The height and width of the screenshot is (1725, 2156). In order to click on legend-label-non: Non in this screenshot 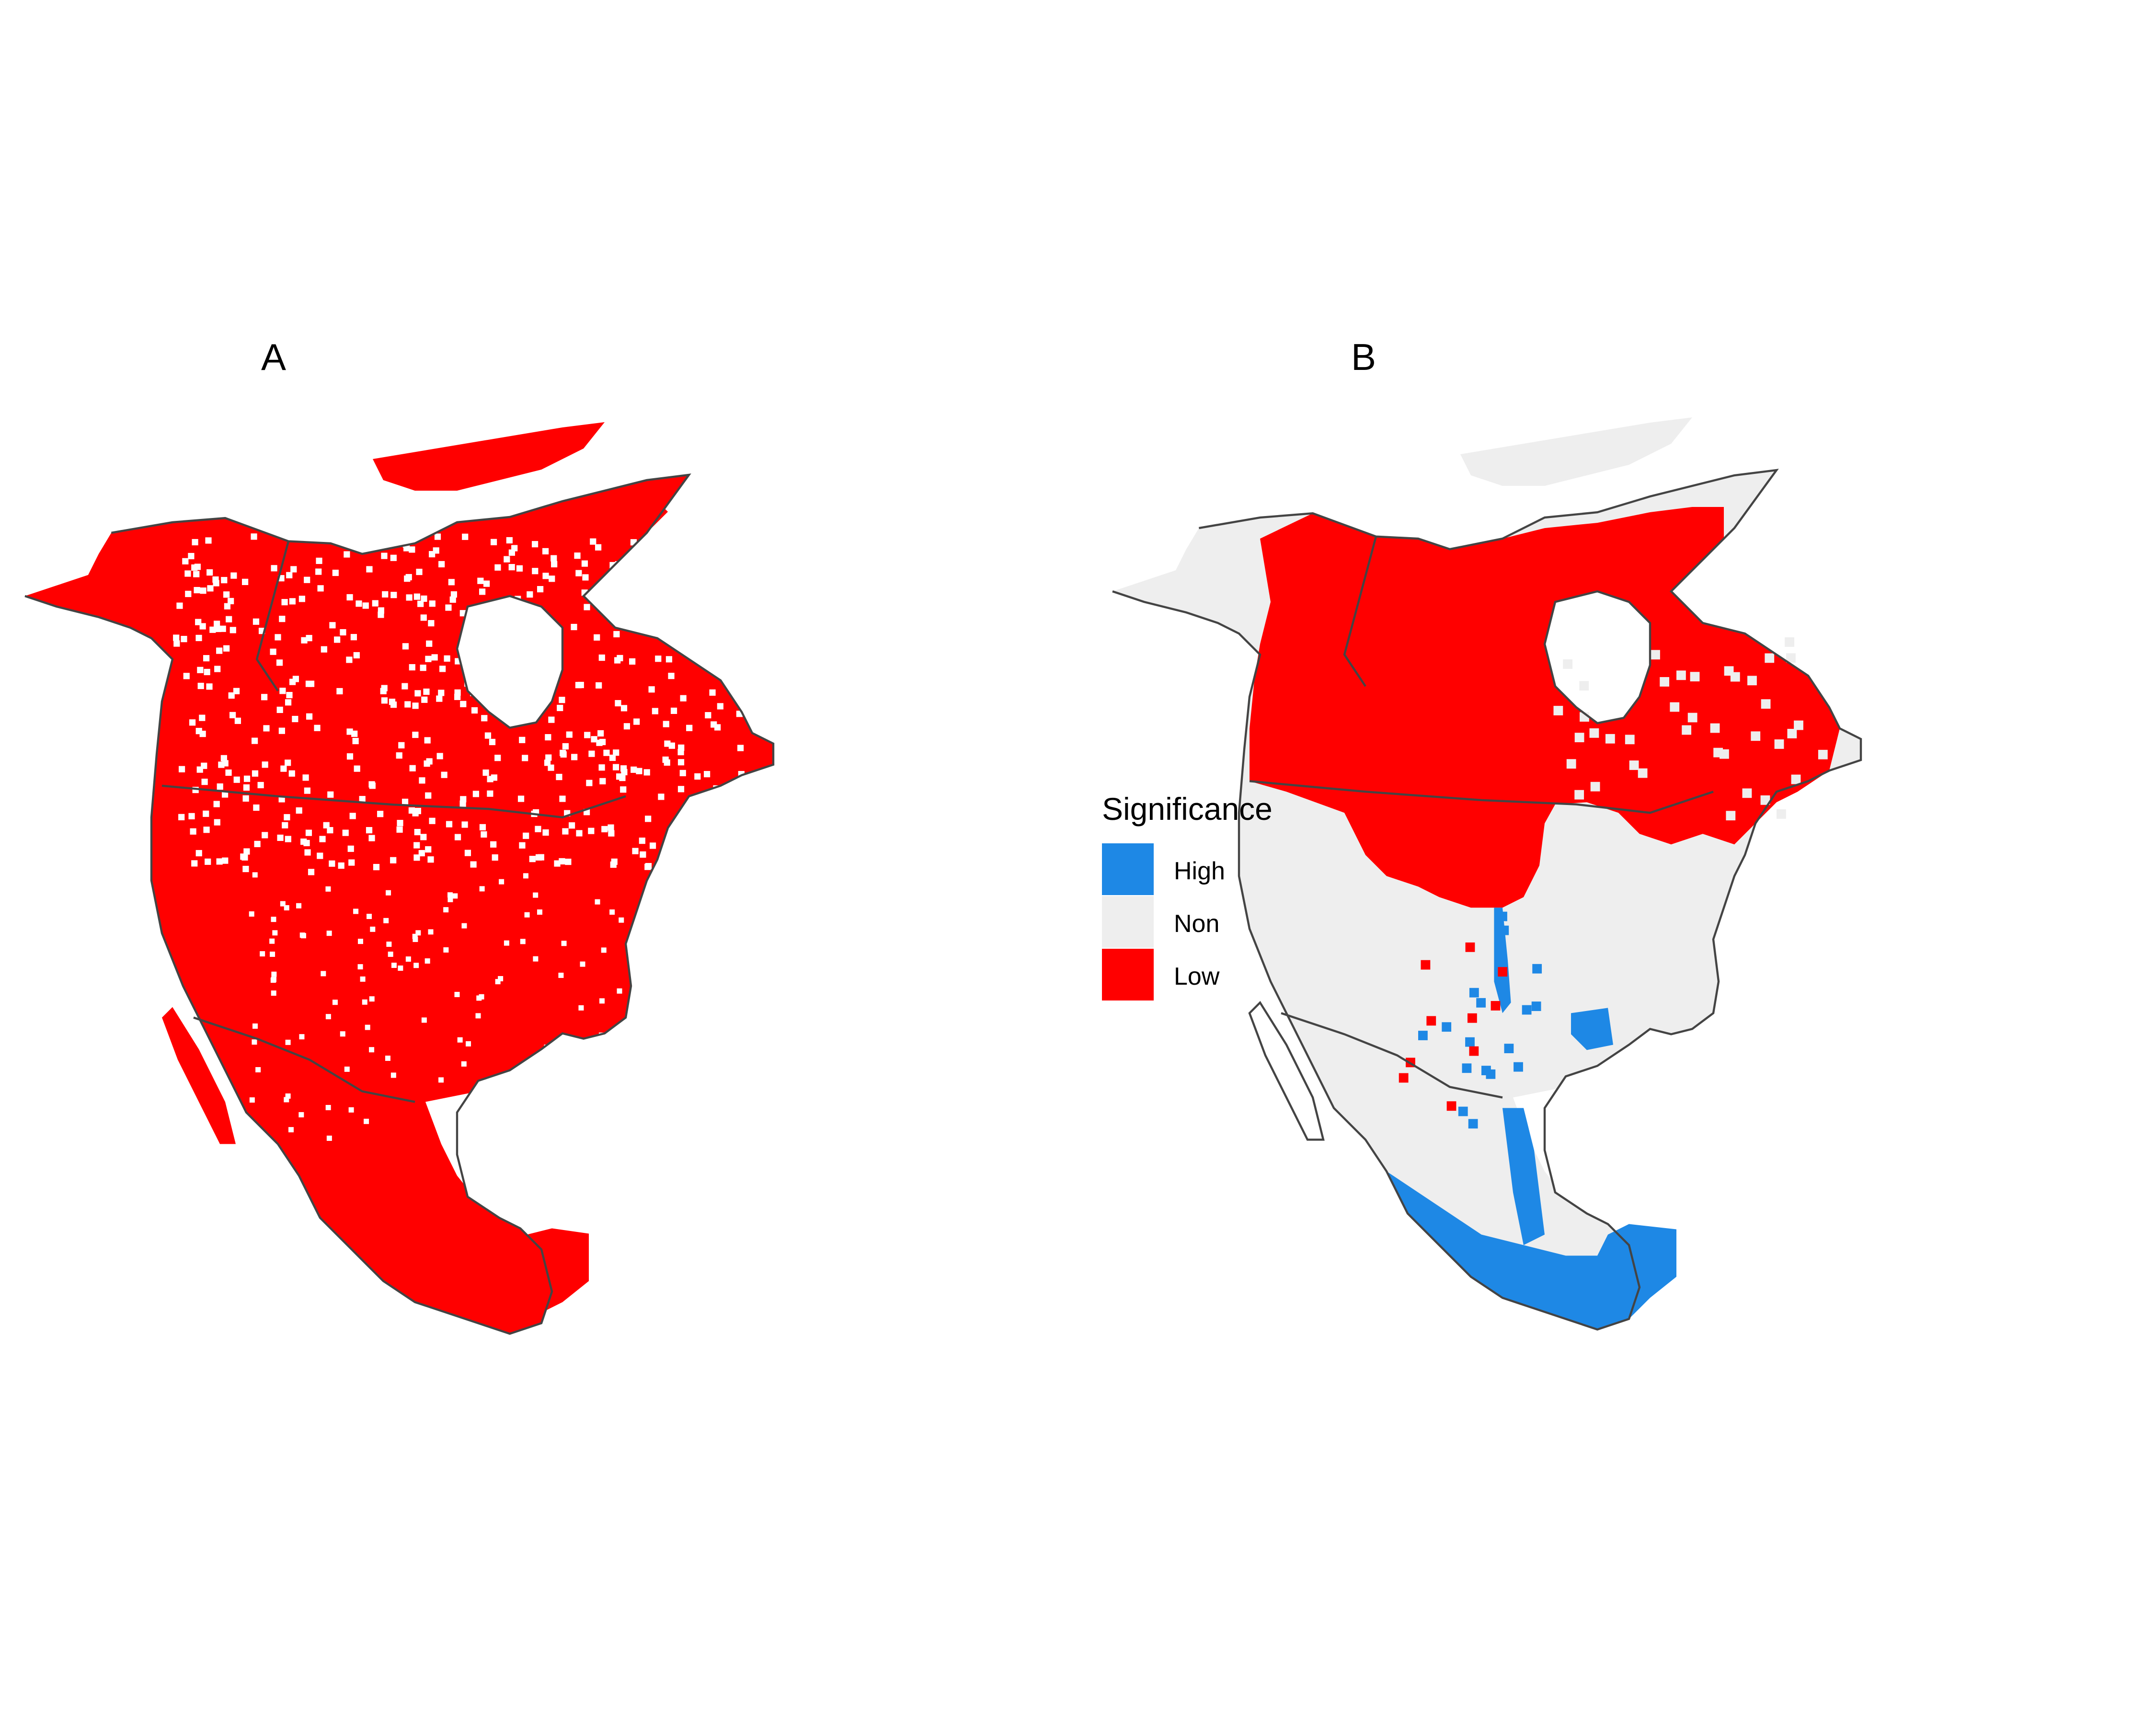, I will do `click(1197, 924)`.